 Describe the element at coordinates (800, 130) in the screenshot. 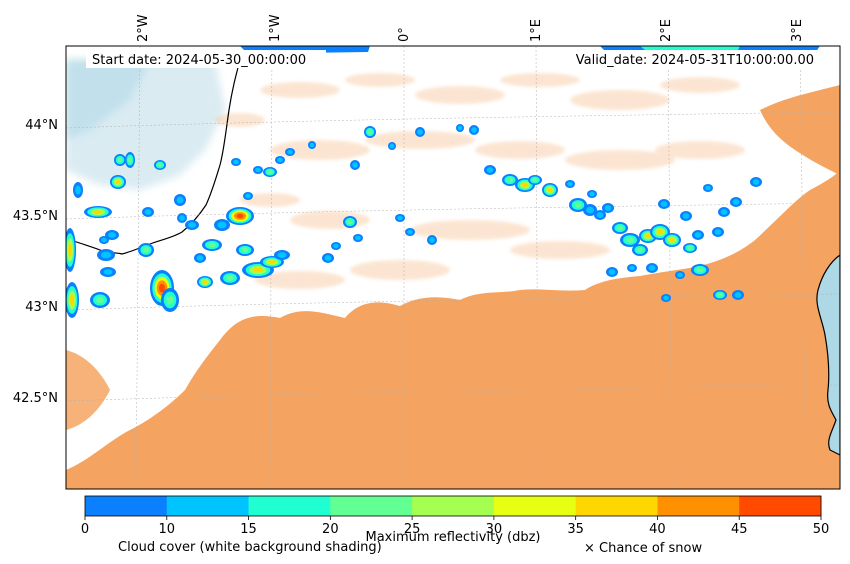

I see `cloud-mass-east` at that location.